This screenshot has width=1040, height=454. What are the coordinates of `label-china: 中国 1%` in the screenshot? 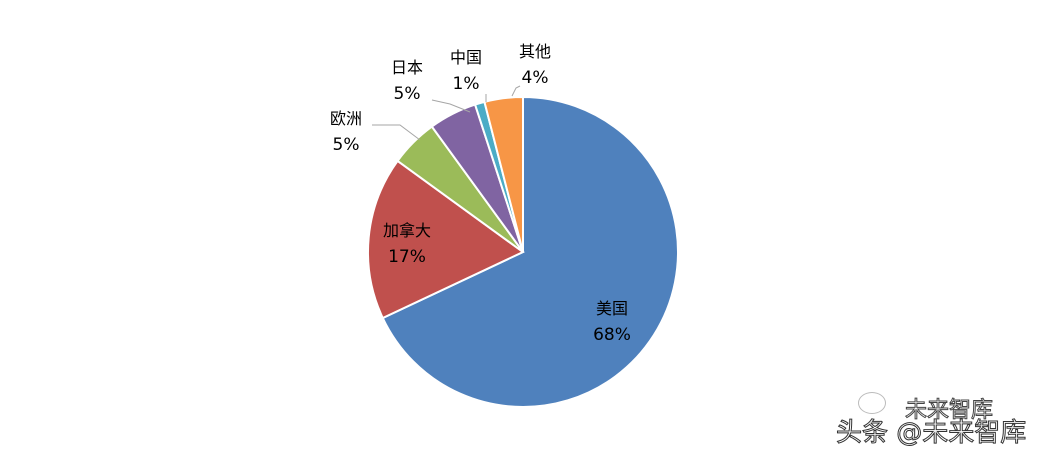 It's located at (466, 71).